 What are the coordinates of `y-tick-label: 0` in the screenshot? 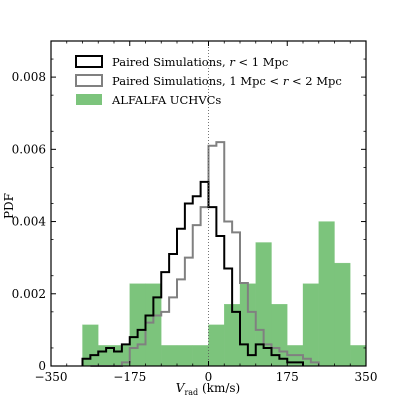 It's located at (42, 366).